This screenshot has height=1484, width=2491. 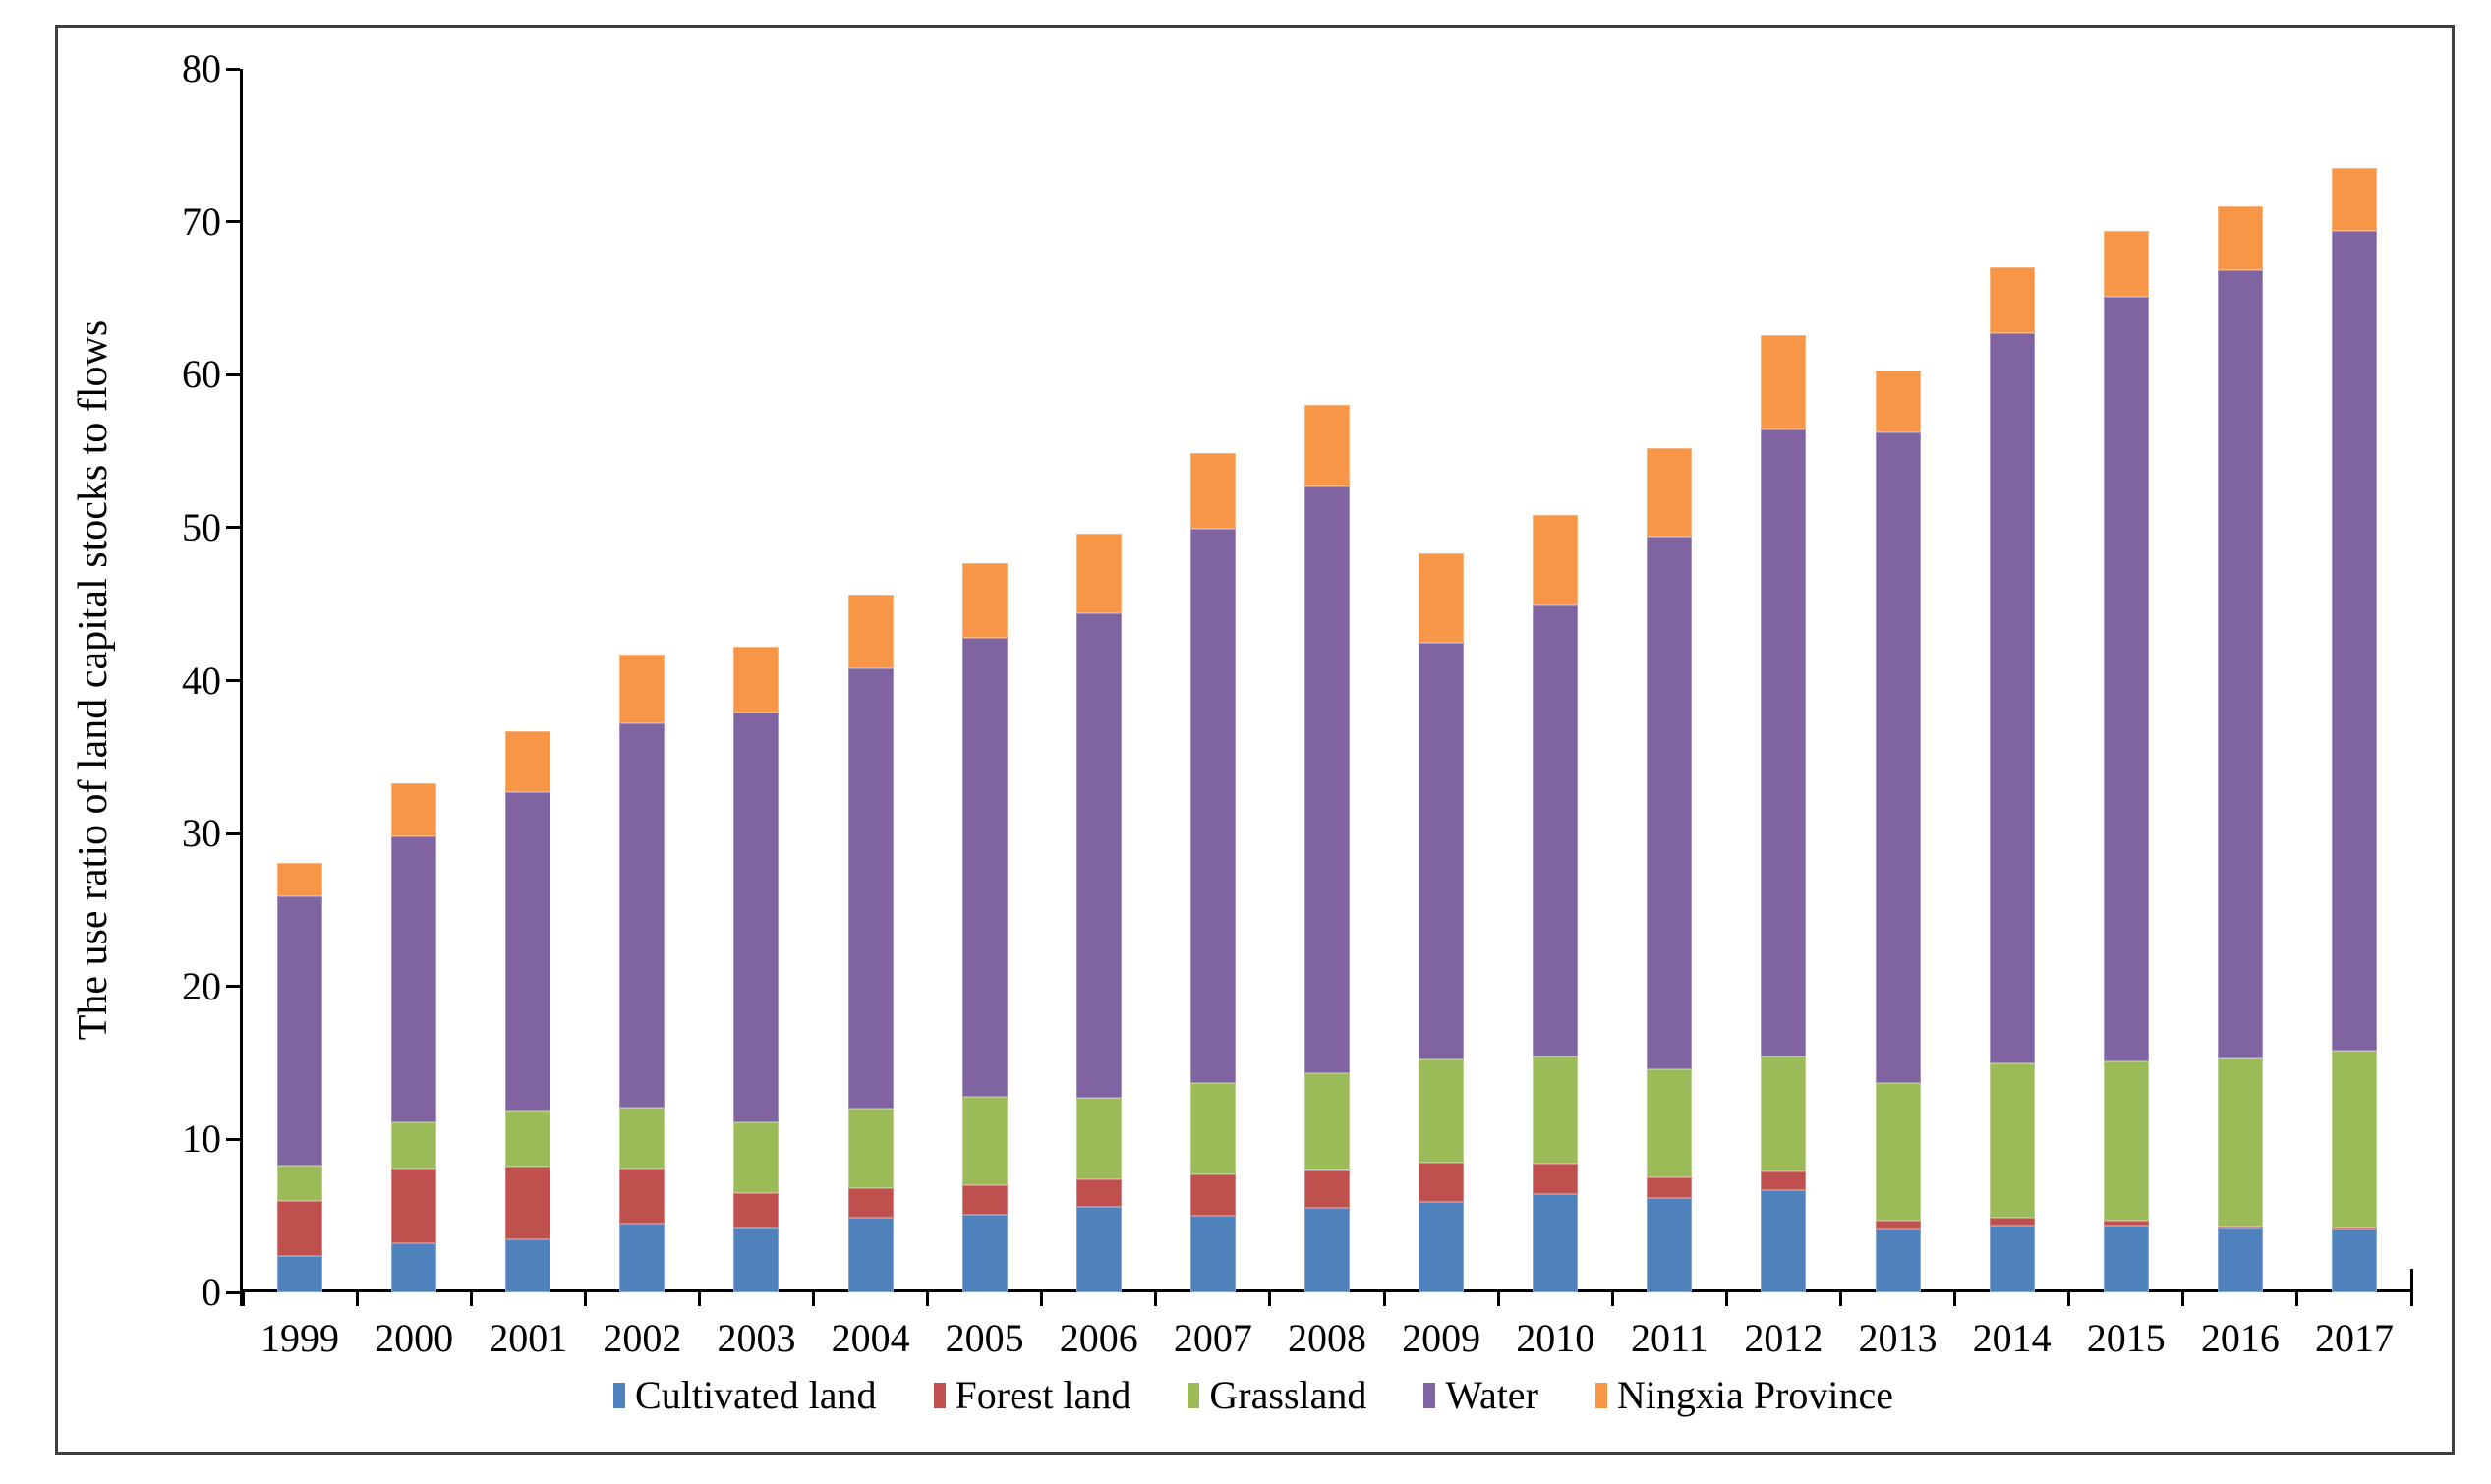 I want to click on x-tick-label: 2003, so click(x=756, y=1338).